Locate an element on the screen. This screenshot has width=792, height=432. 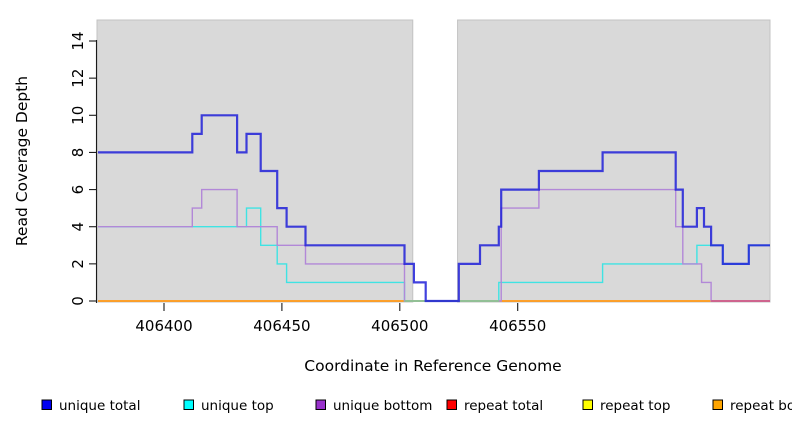
y-tick-label: 8 is located at coordinates (78, 153).